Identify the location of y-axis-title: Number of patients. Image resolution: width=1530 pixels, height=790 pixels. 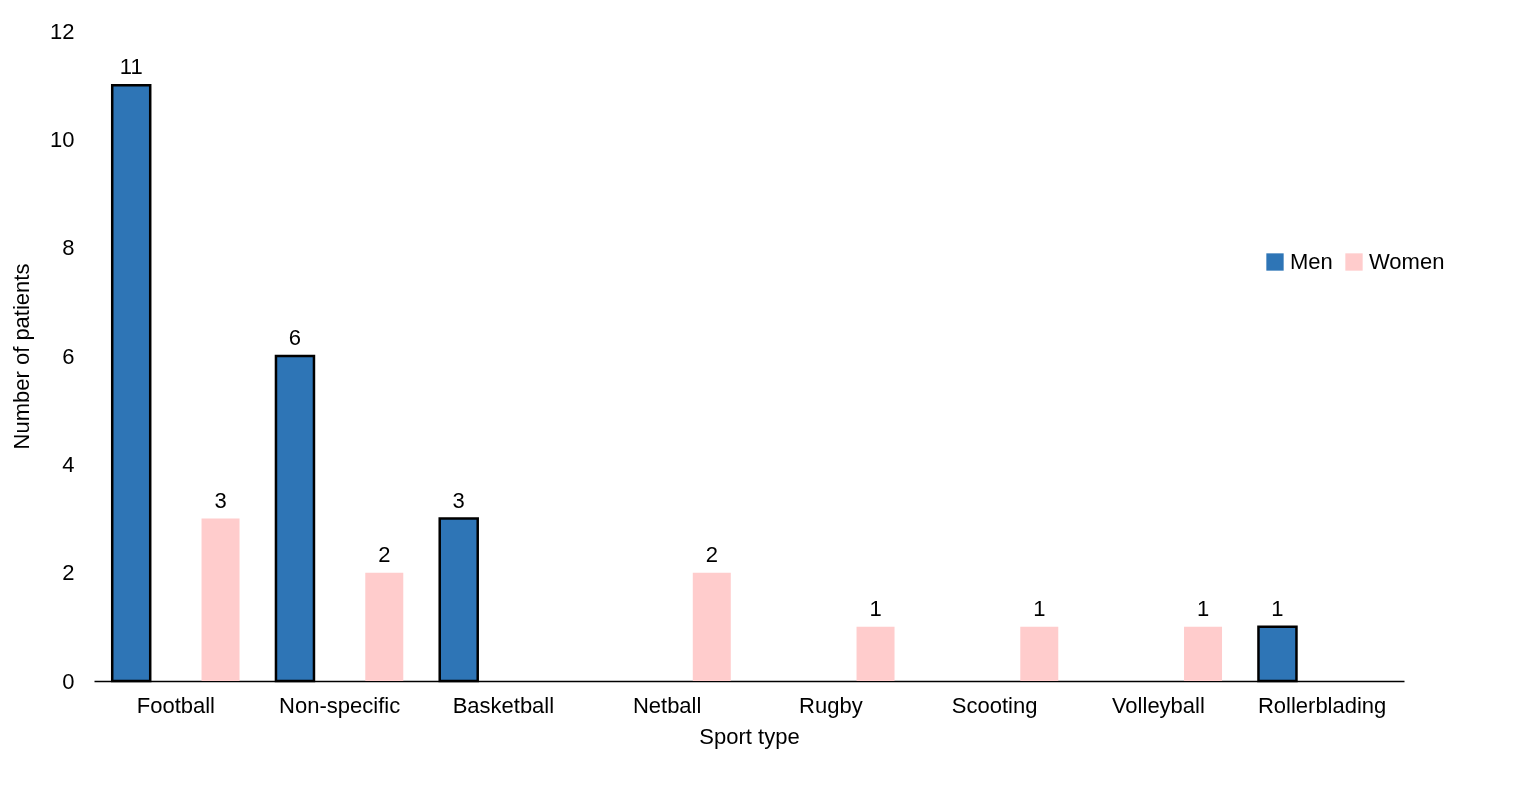
(22, 356).